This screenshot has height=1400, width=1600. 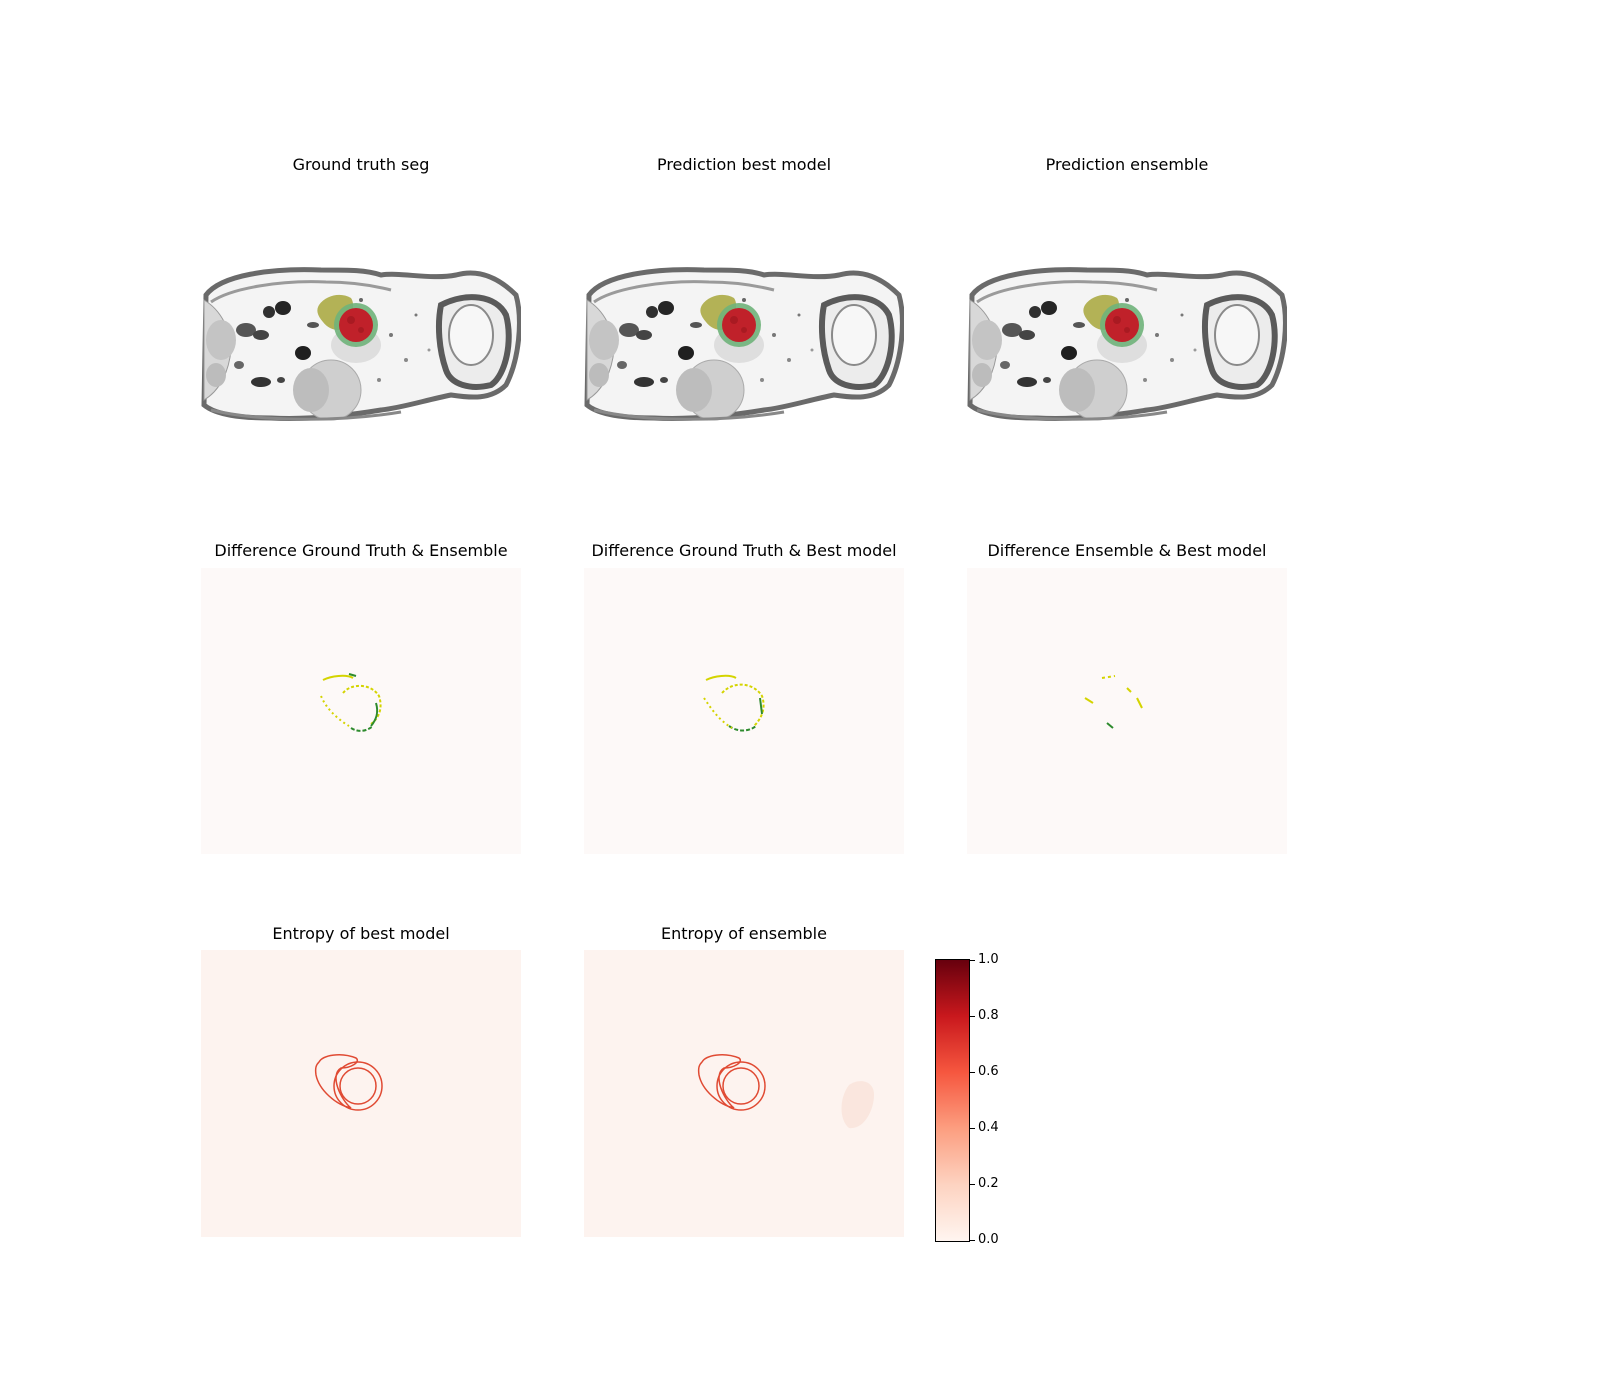 I want to click on colorbar-tick-label: 0.8, so click(x=988, y=1015).